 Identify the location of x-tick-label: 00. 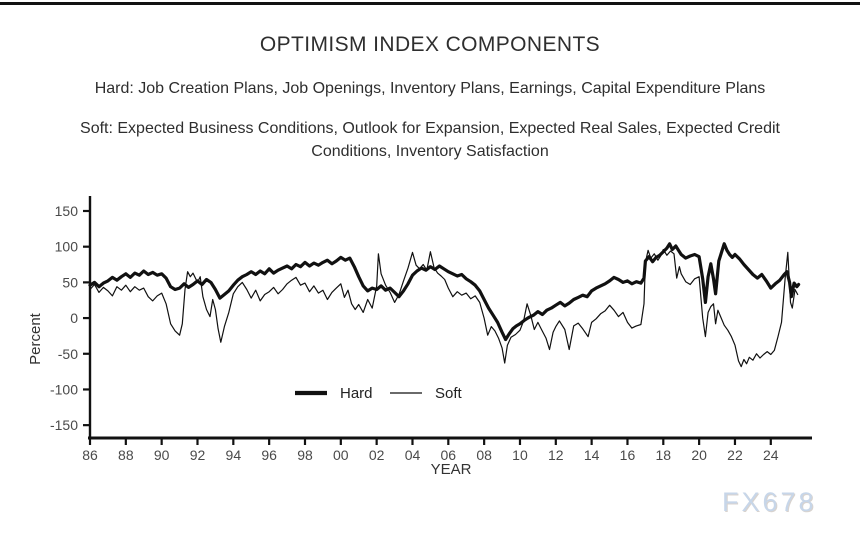
(341, 455).